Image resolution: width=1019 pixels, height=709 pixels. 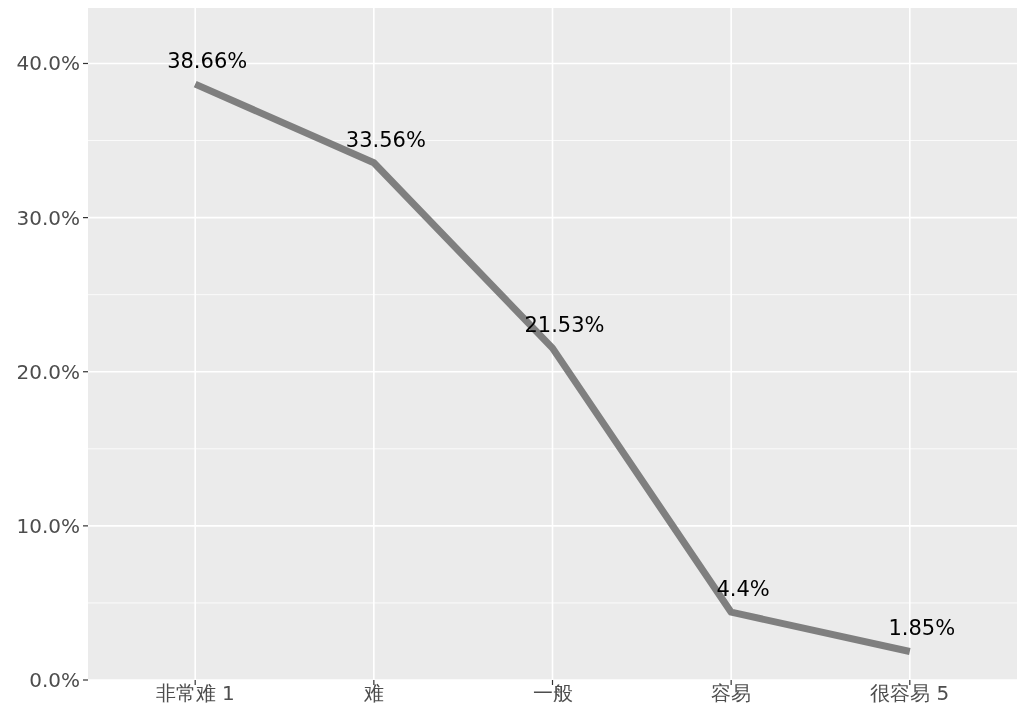 I want to click on y-tick-label: 0.0%, so click(x=54, y=680).